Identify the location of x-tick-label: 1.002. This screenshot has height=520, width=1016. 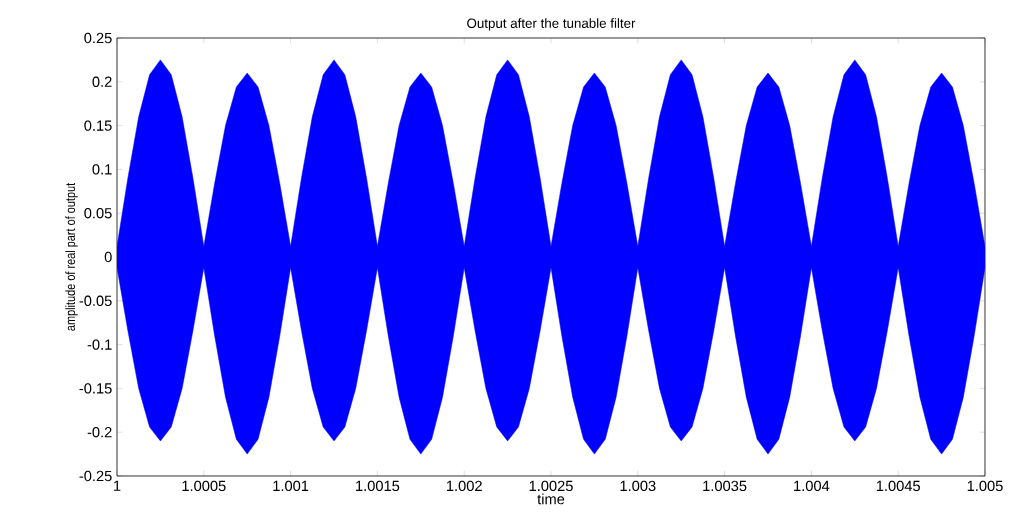
(464, 486).